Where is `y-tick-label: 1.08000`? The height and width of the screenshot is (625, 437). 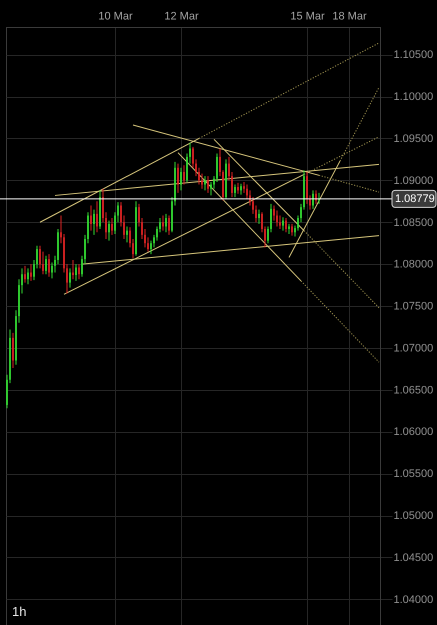 y-tick-label: 1.08000 is located at coordinates (414, 264).